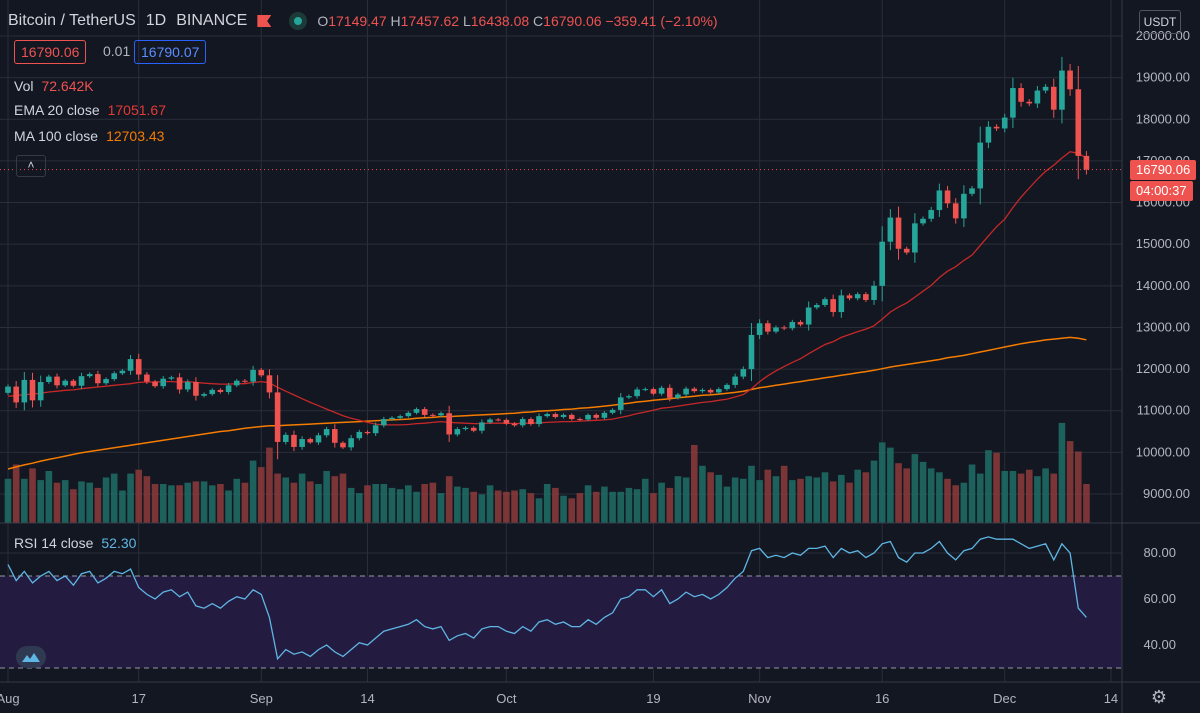 The width and height of the screenshot is (1200, 713). I want to click on open-value: 17149.47, so click(357, 21).